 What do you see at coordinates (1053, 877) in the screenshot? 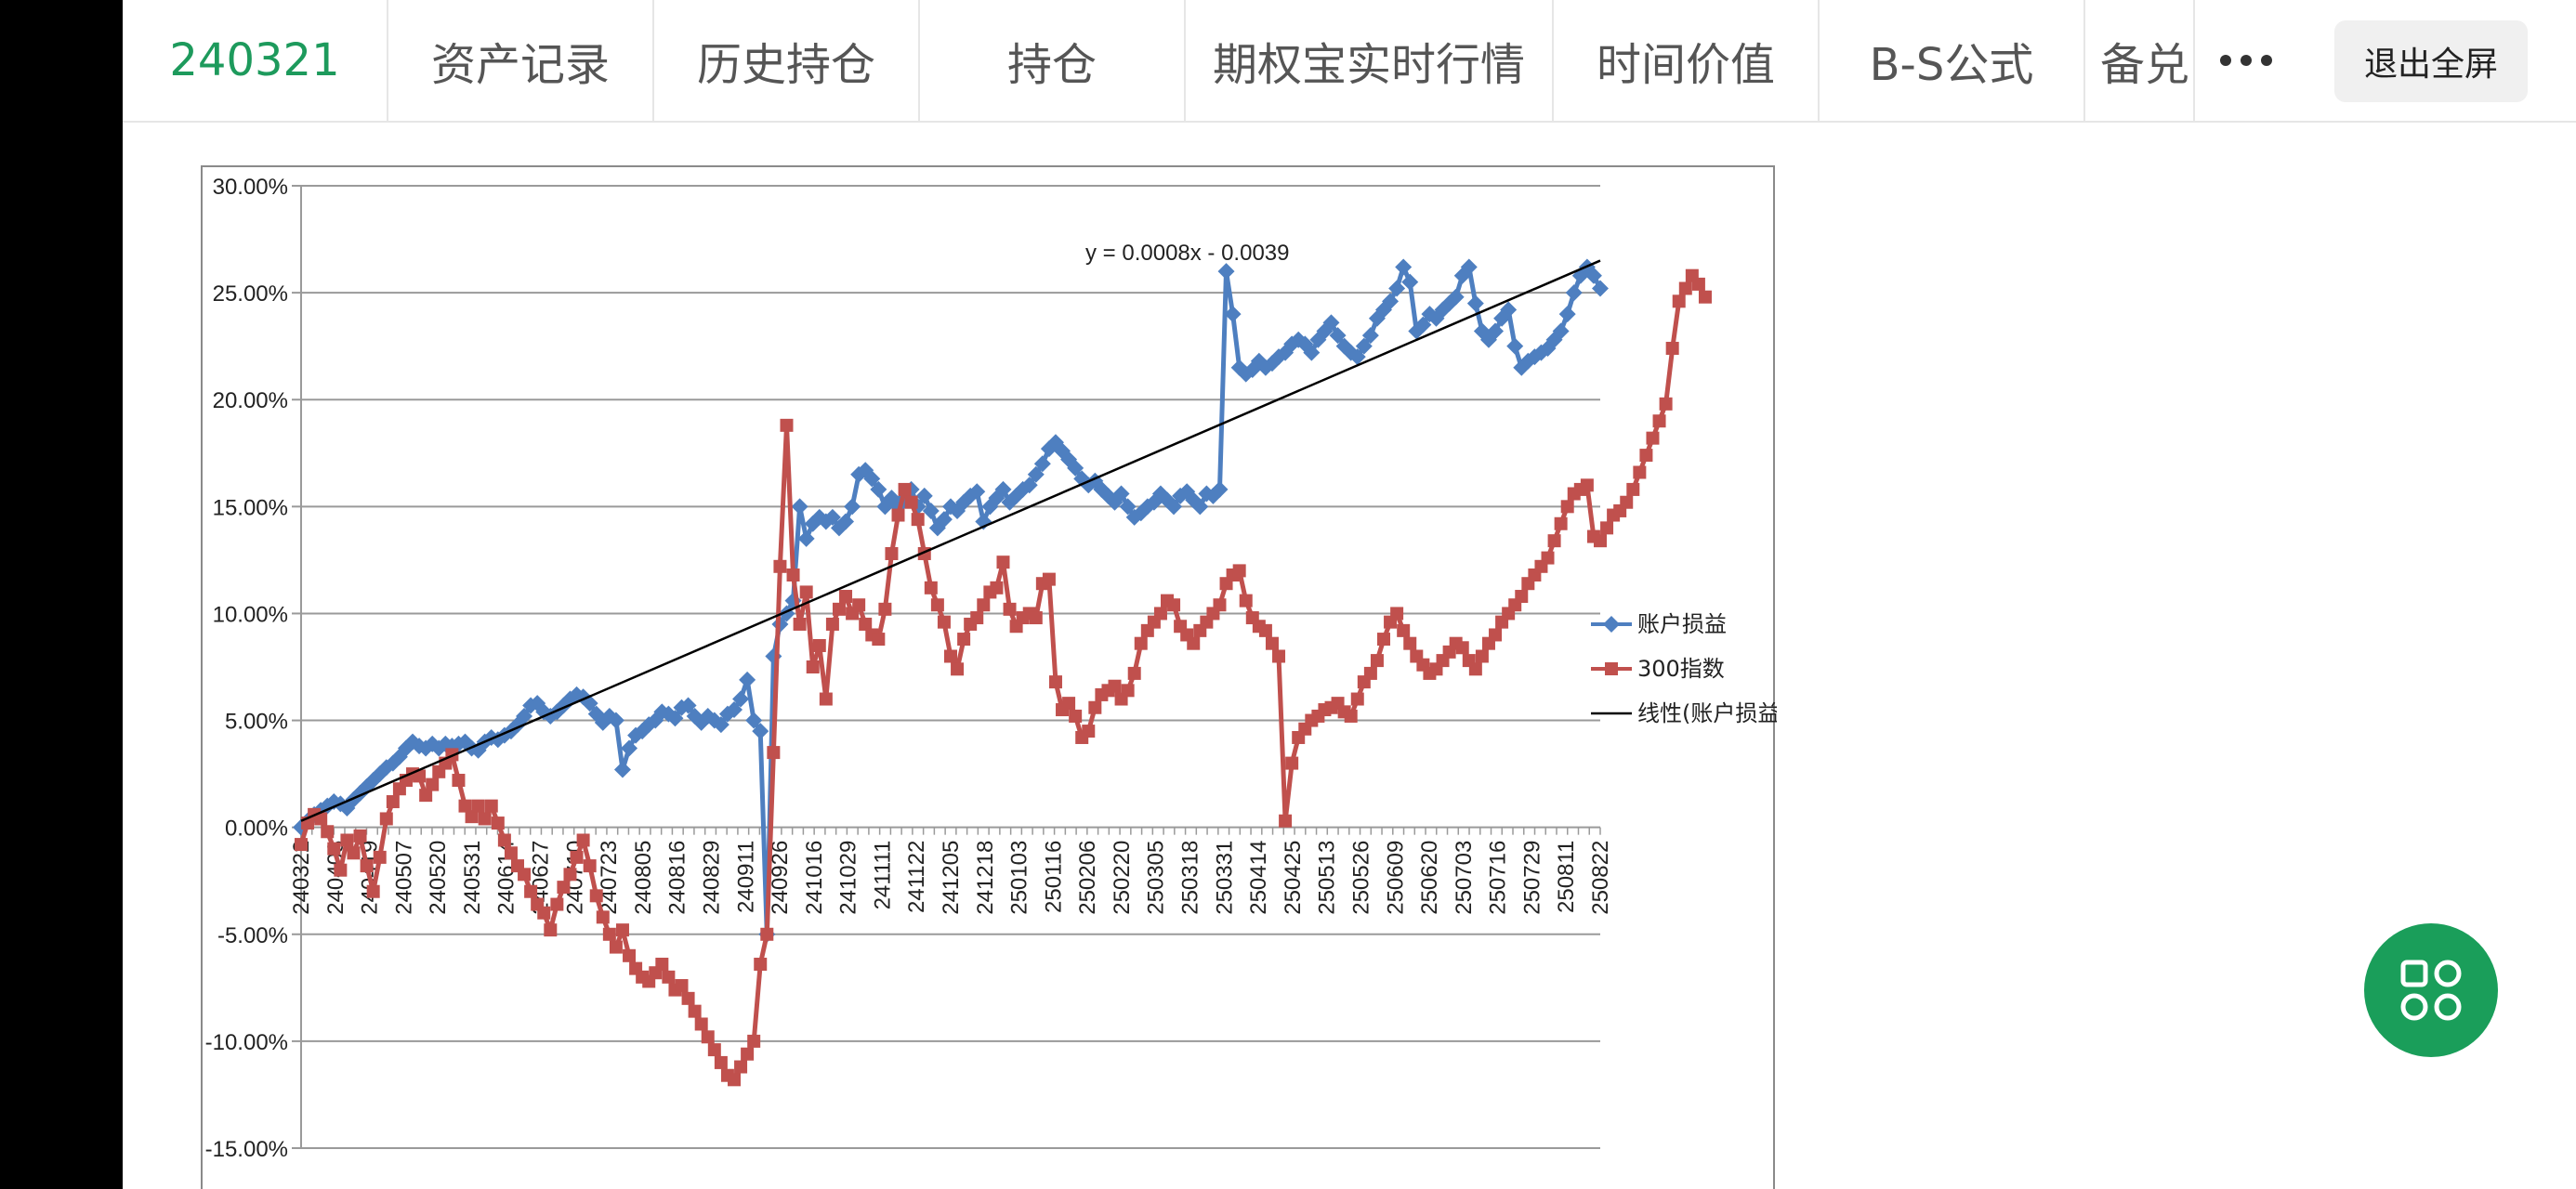
I see `x-tick-label: 250116` at bounding box center [1053, 877].